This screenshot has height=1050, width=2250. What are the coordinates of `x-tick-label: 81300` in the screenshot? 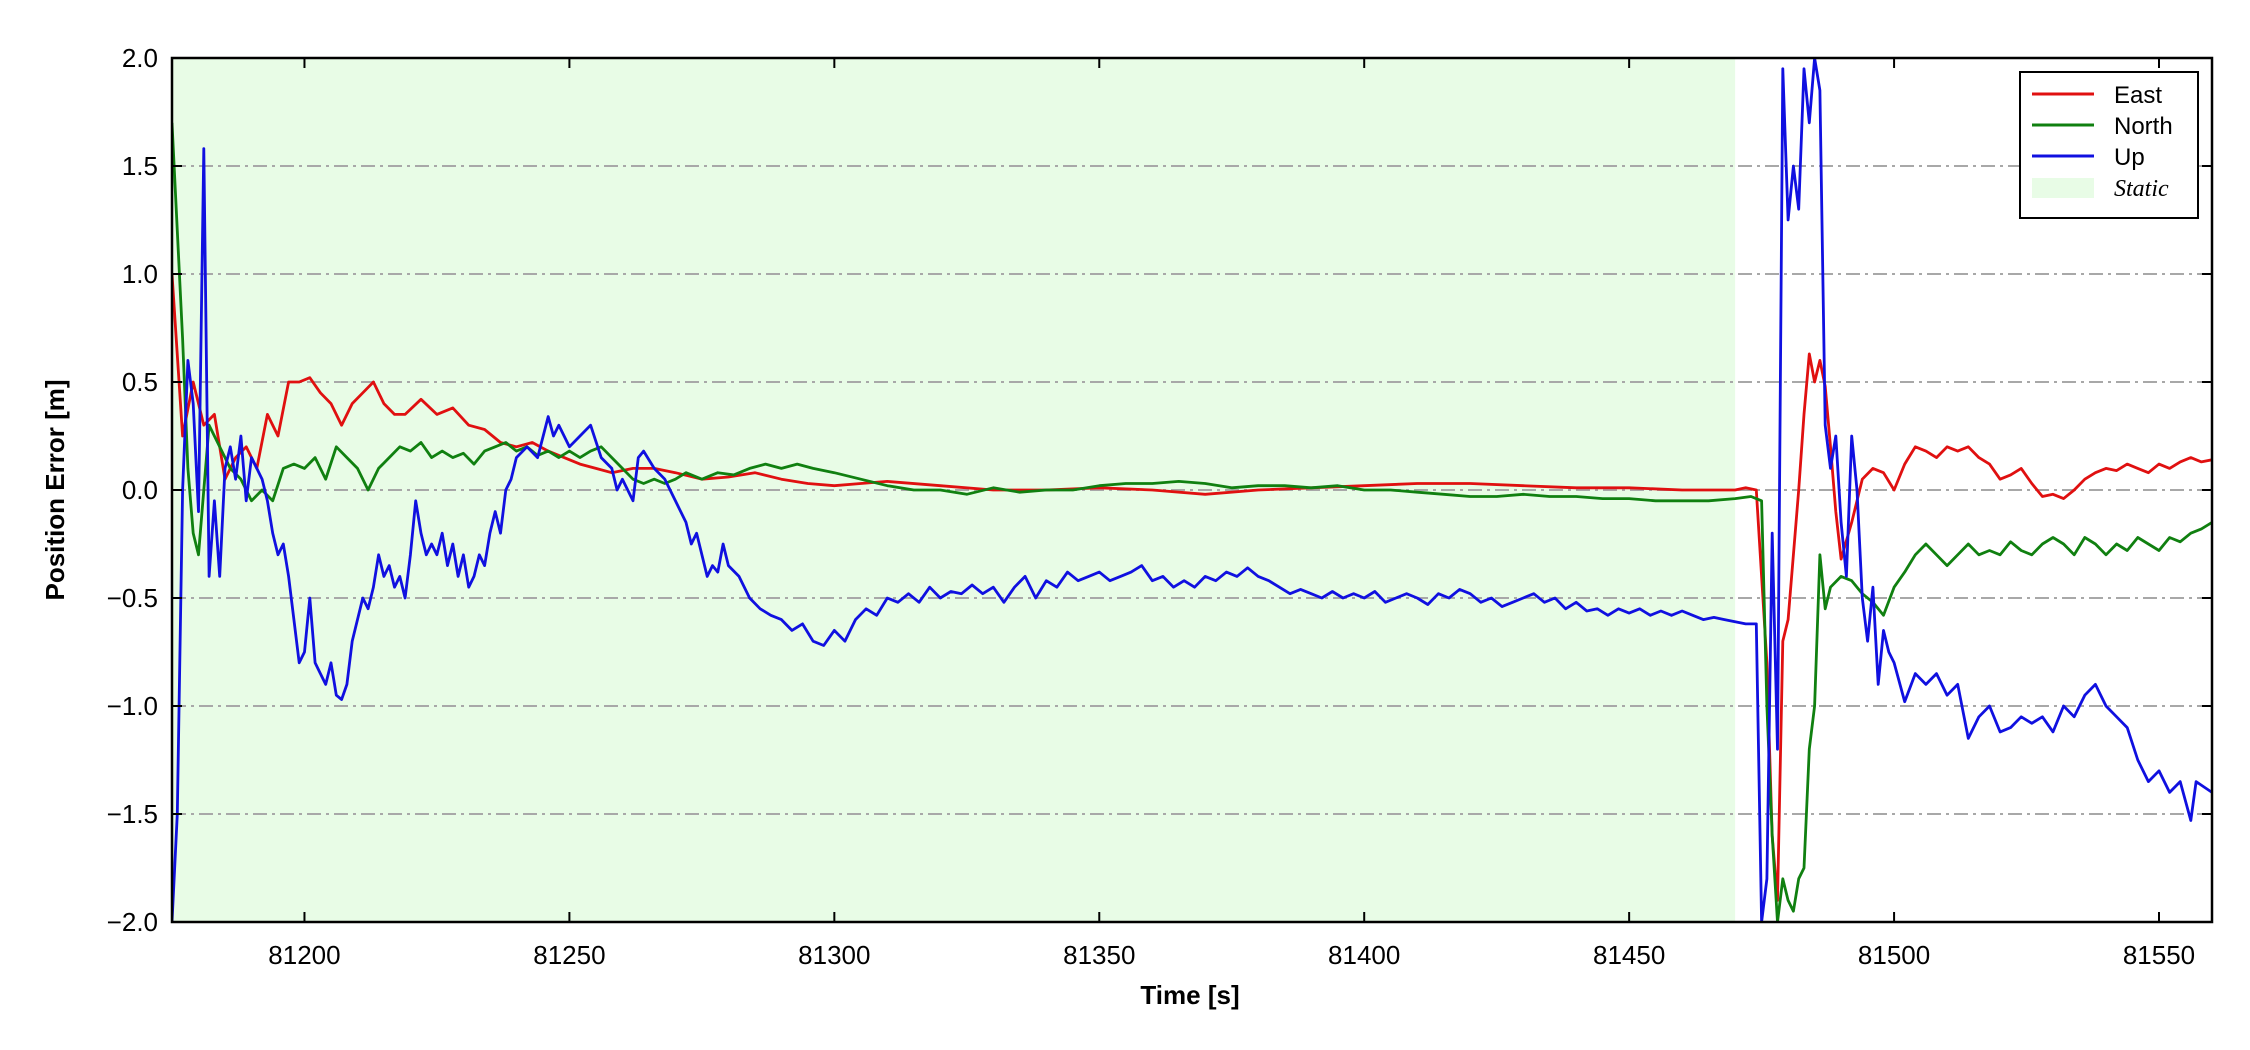 It's located at (834, 955).